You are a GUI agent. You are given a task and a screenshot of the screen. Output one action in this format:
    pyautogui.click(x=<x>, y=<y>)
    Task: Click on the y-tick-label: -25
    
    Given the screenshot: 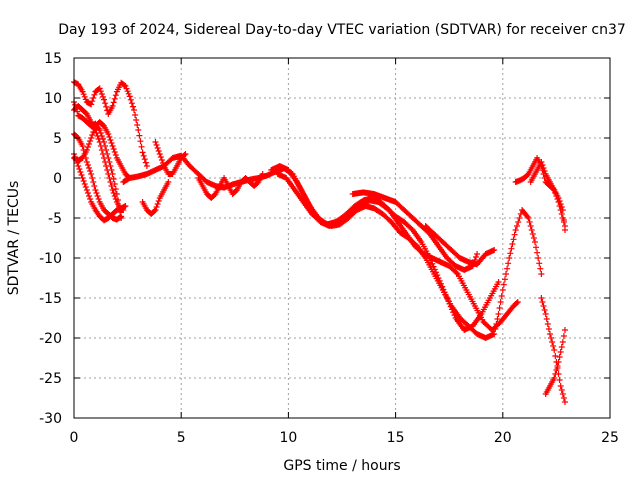 What is the action you would take?
    pyautogui.click(x=50, y=379)
    